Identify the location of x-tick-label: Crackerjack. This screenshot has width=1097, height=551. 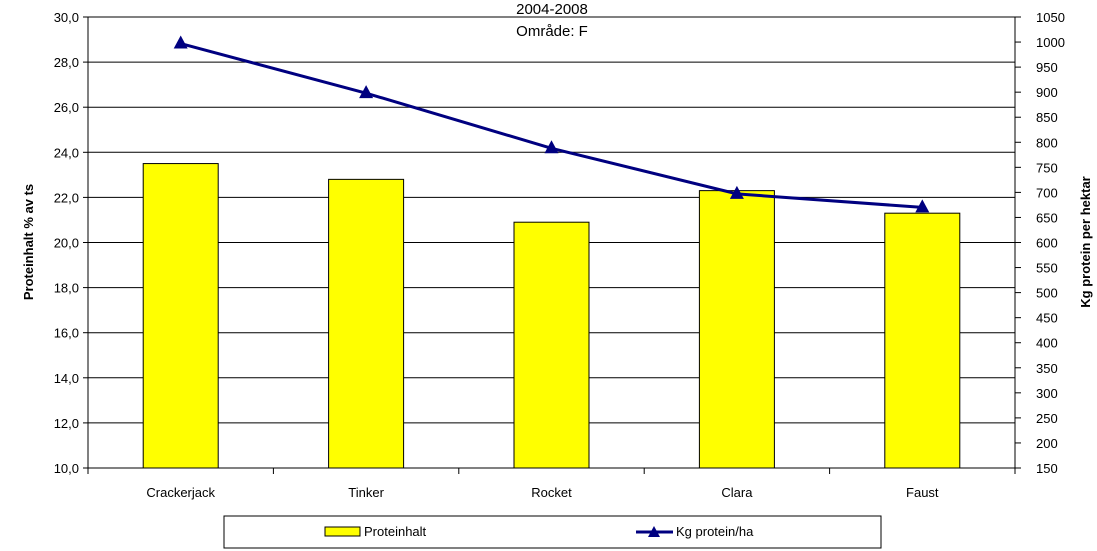
(180, 492).